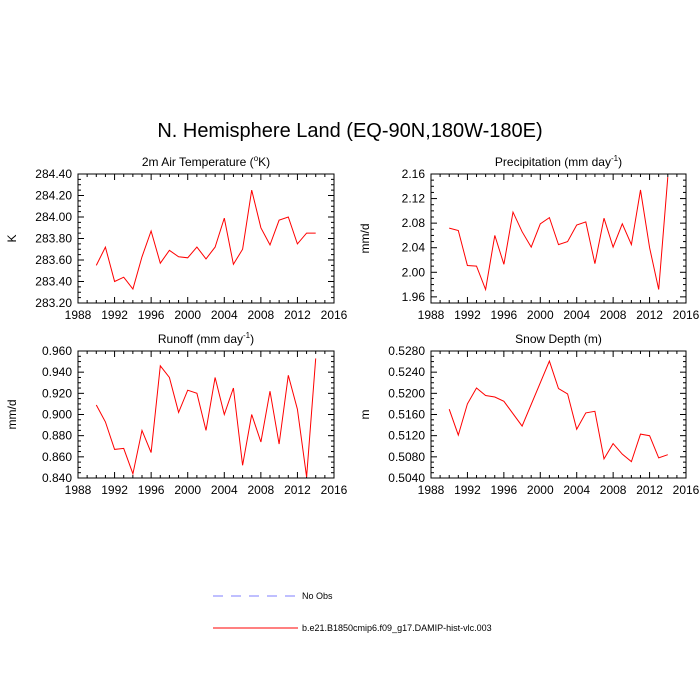 The width and height of the screenshot is (700, 700). I want to click on panel-title: 2m Air Temperature (oK), so click(206, 161).